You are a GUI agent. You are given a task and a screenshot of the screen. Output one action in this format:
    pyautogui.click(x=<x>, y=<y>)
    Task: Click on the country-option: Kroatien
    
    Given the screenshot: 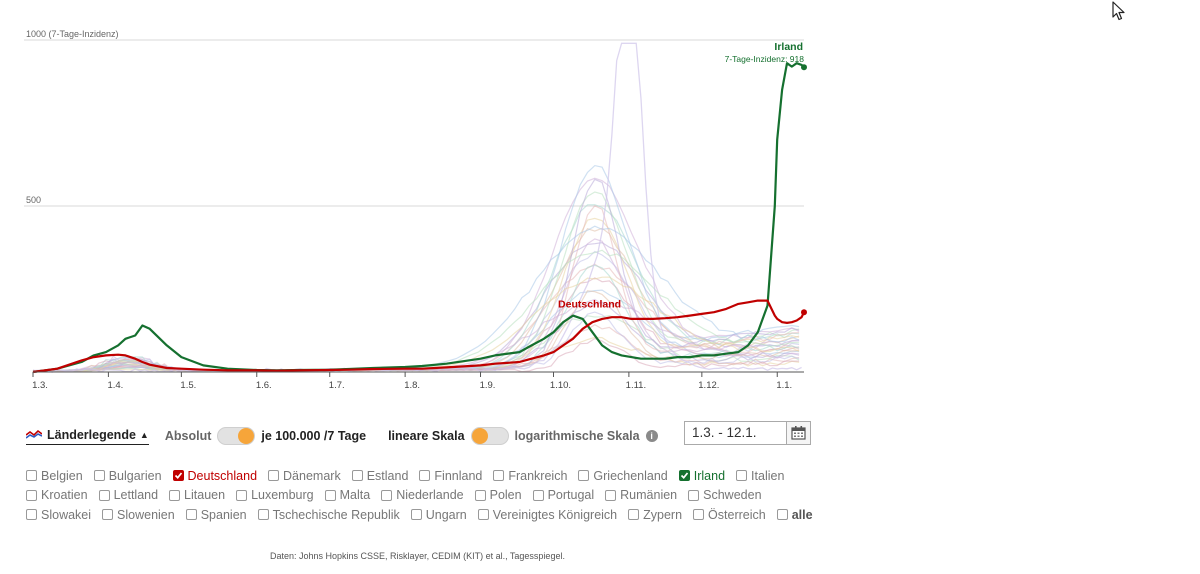 What is the action you would take?
    pyautogui.click(x=57, y=495)
    